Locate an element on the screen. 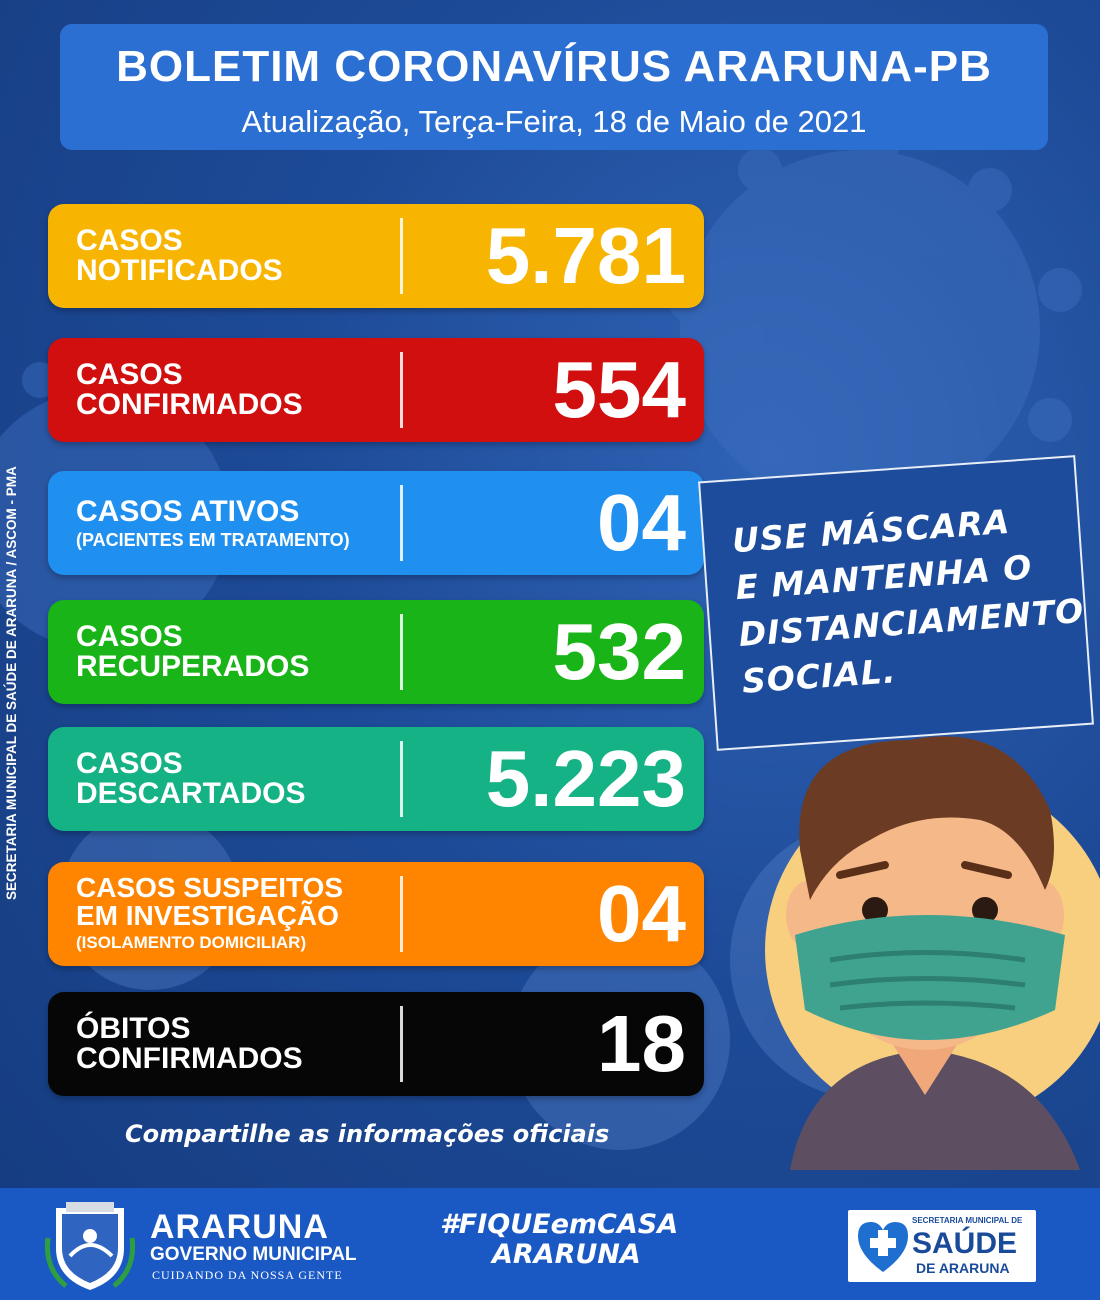 The width and height of the screenshot is (1100, 1300). share-note: Compartilhe as informações oficiais is located at coordinates (367, 1134).